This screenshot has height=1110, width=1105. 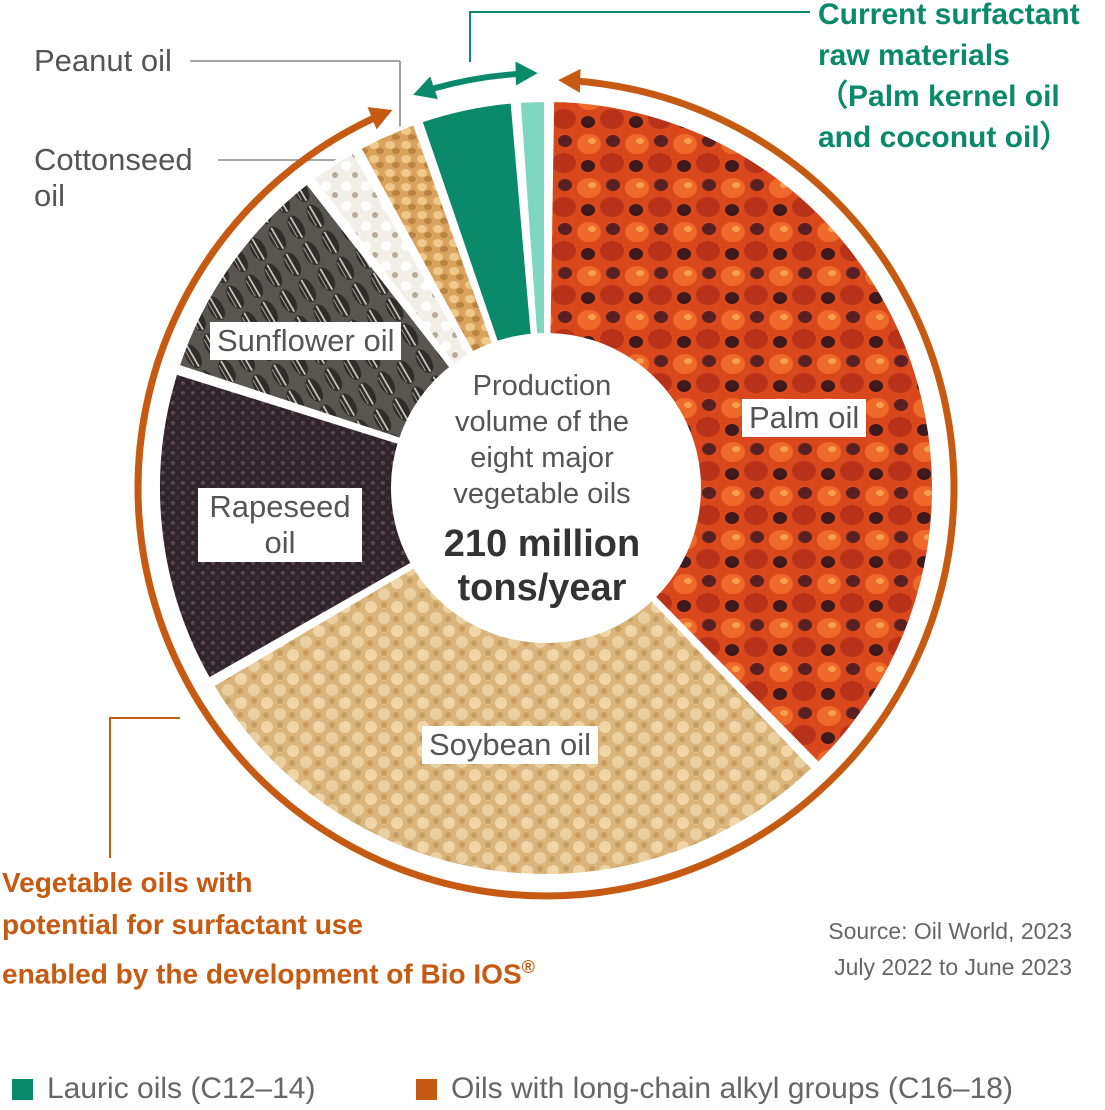 I want to click on center-value-line-2: tons/year, so click(x=542, y=588).